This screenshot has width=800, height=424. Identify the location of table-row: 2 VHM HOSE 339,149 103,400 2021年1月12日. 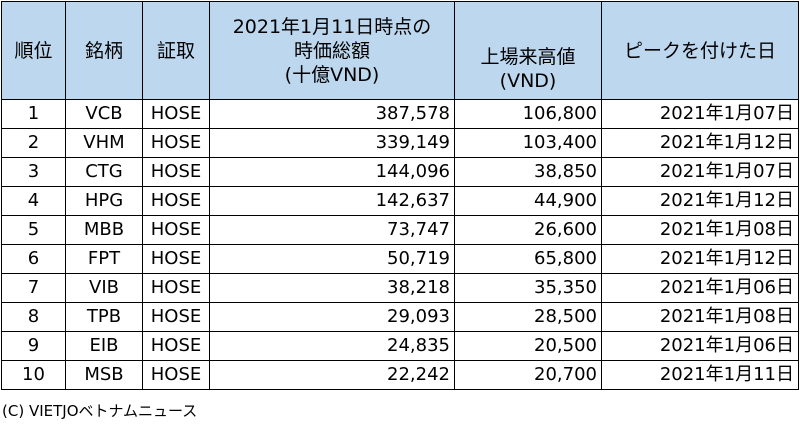
(400, 143).